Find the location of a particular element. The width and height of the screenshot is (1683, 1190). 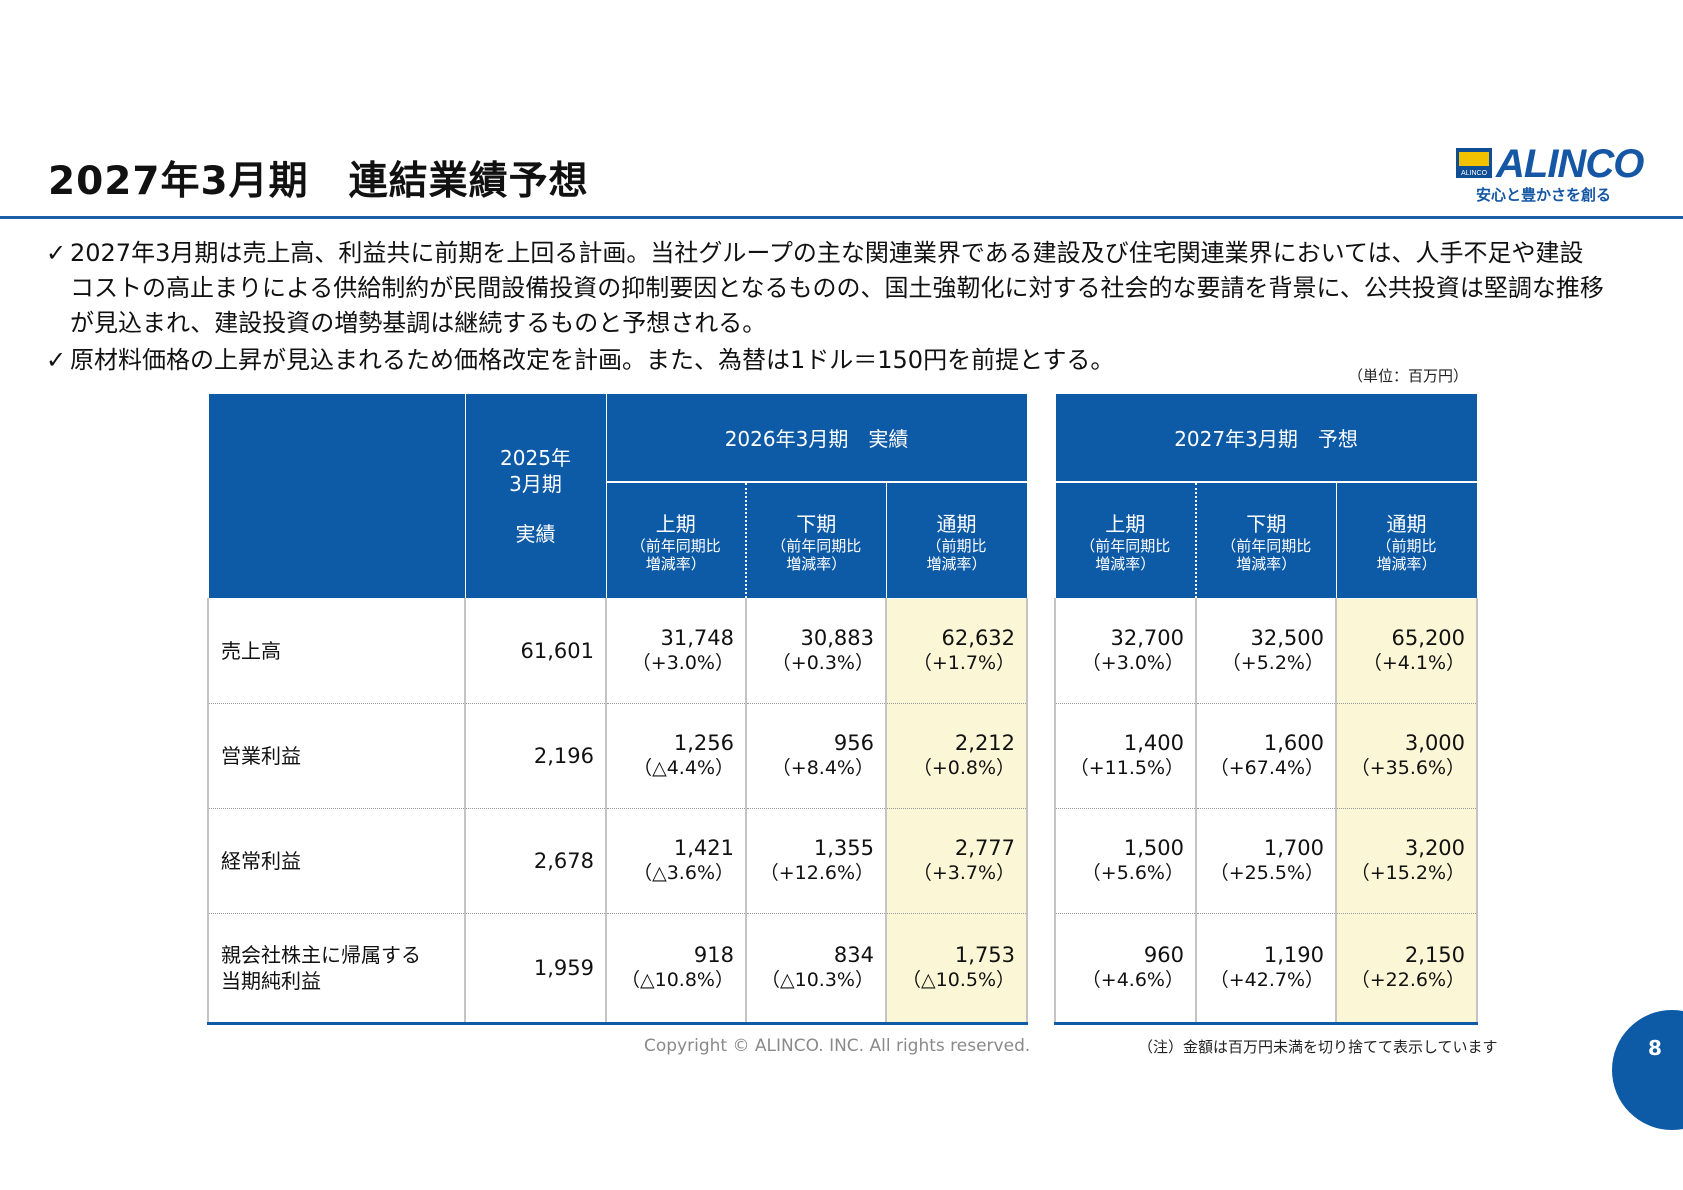

value-2027-h2: 1,600 （+67.4%） is located at coordinates (1266, 756).